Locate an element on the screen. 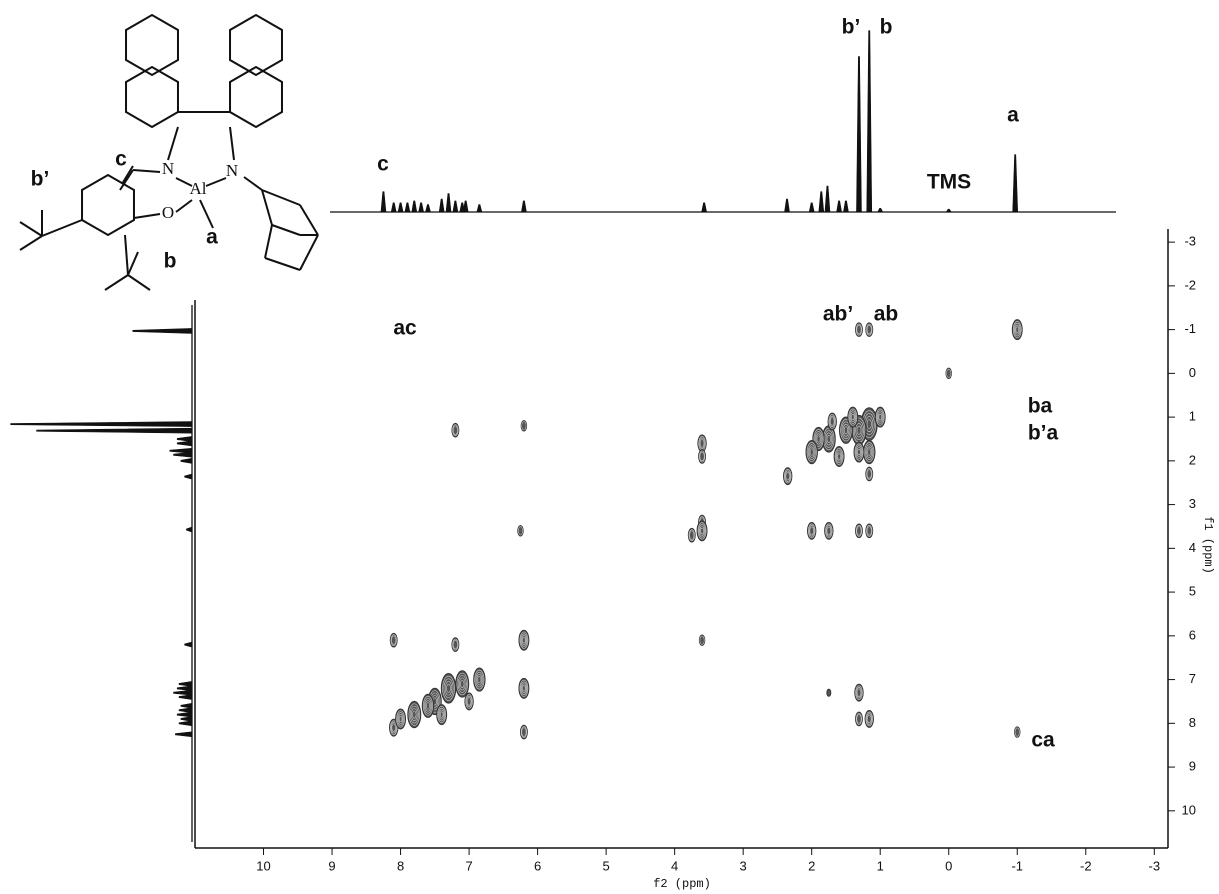  atom-label: O is located at coordinates (168, 212).